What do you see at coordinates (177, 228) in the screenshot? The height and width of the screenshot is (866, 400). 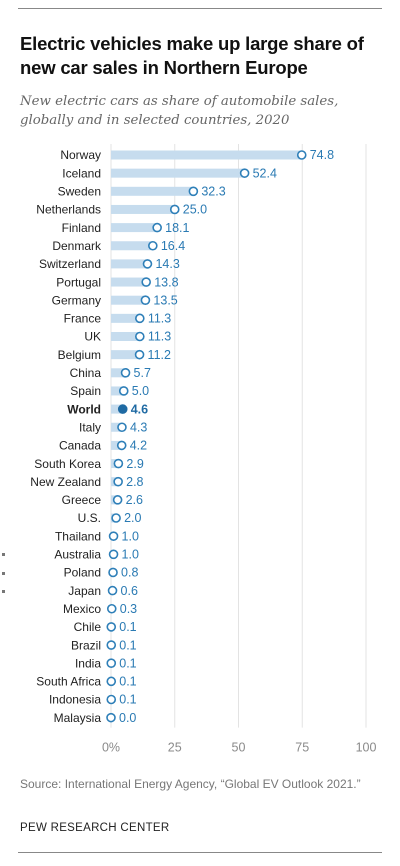 I see `value-label: 18.1` at bounding box center [177, 228].